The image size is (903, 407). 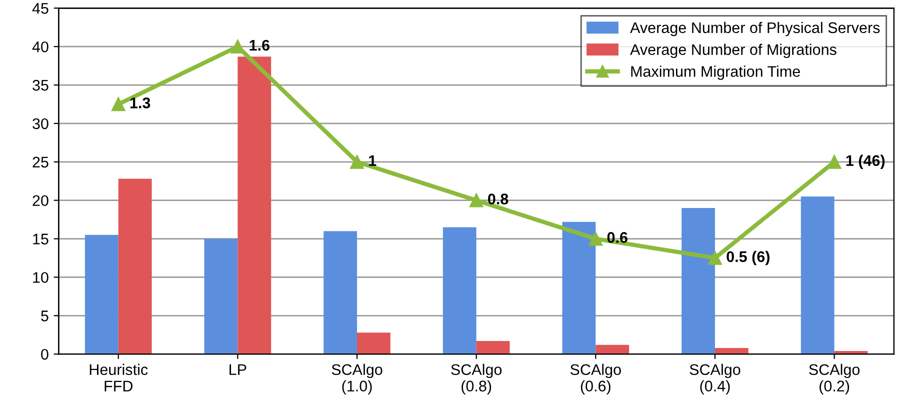 I want to click on data-label: 0.5 (6), so click(x=748, y=258).